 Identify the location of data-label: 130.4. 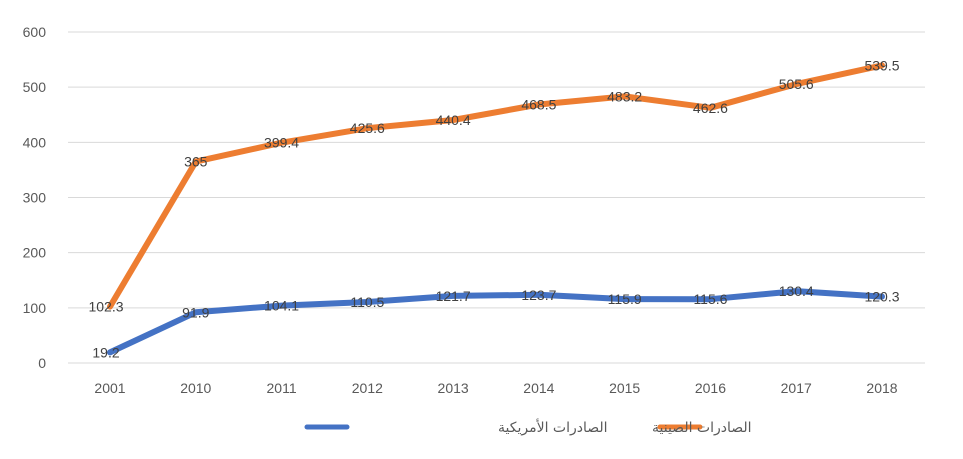
(796, 291).